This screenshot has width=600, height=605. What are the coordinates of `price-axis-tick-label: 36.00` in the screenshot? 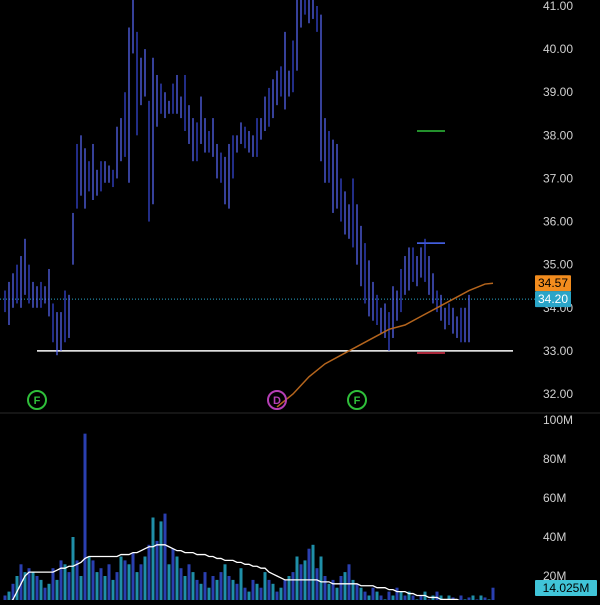 It's located at (558, 222).